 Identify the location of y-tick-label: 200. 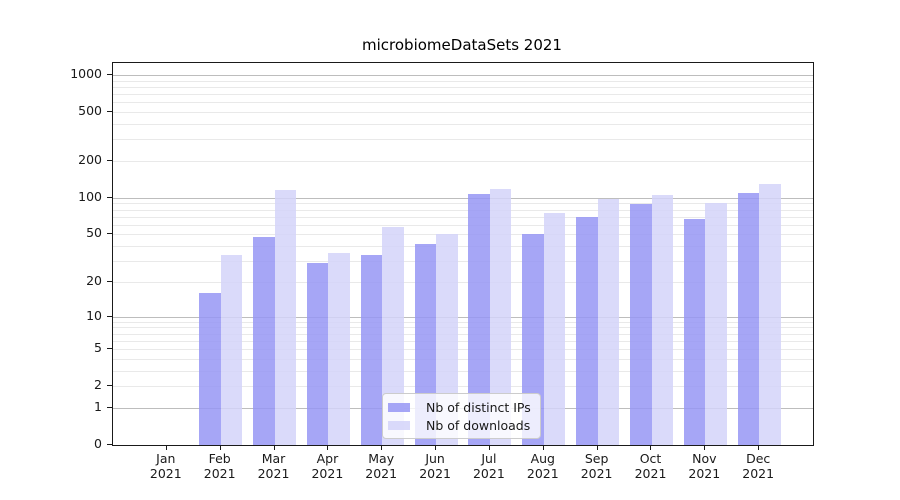
(90, 159).